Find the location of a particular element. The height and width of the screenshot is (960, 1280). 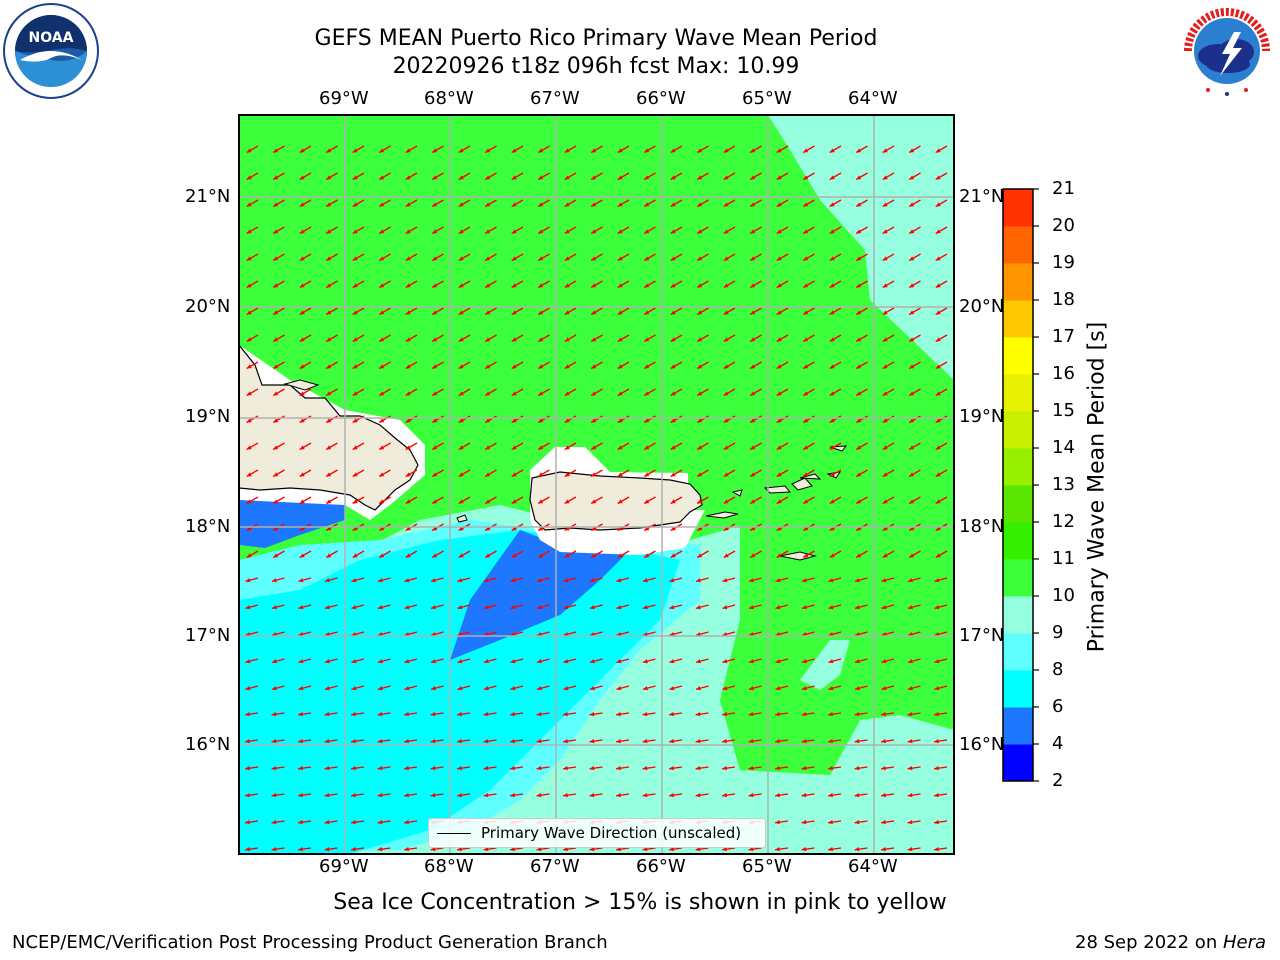

noaa-logo: NOAA is located at coordinates (51, 51).